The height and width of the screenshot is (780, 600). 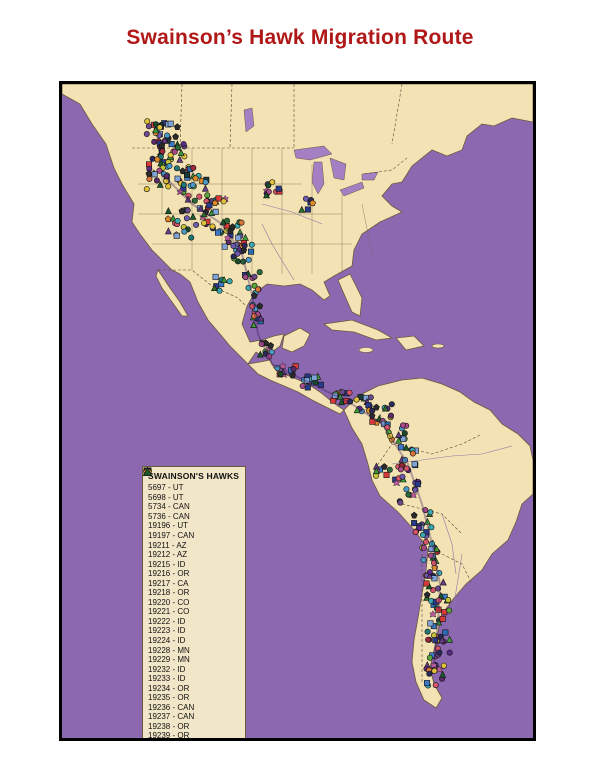 What do you see at coordinates (169, 612) in the screenshot?
I see `legend-item-label: 19221 - CO` at bounding box center [169, 612].